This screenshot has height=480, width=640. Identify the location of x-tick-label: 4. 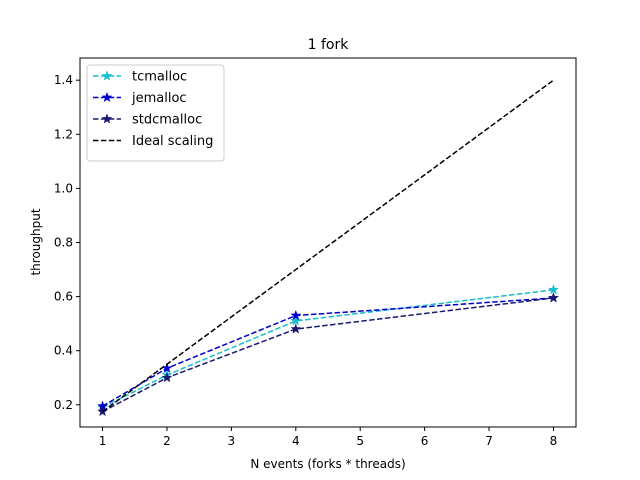
(296, 441).